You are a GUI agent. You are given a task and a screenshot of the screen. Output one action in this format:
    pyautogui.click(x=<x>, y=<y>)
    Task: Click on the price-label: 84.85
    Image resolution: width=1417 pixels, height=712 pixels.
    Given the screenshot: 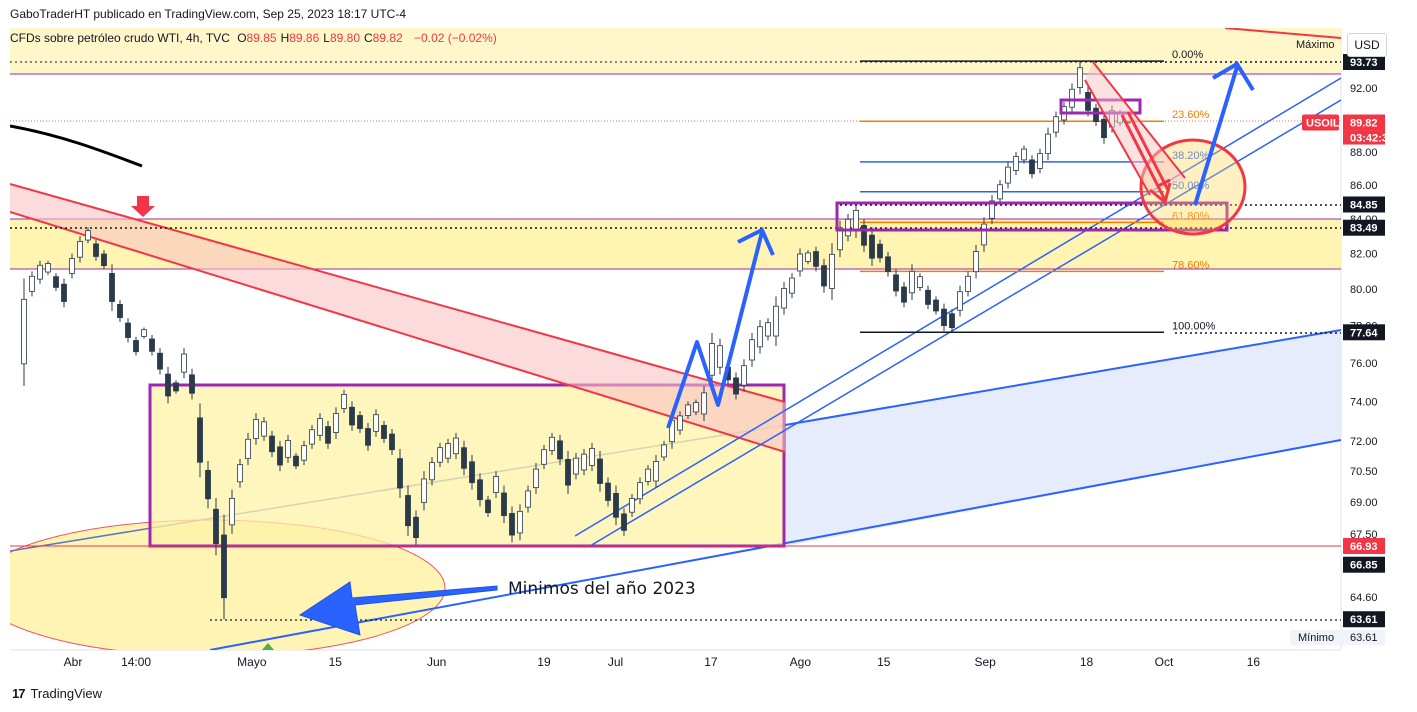 What is the action you would take?
    pyautogui.click(x=1364, y=205)
    